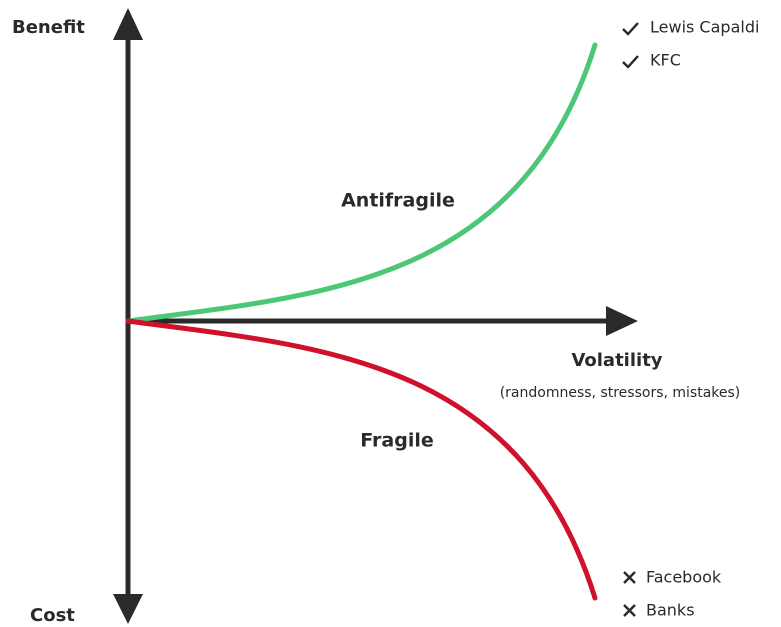 The width and height of the screenshot is (781, 627). What do you see at coordinates (665, 60) in the screenshot?
I see `example: KFC` at bounding box center [665, 60].